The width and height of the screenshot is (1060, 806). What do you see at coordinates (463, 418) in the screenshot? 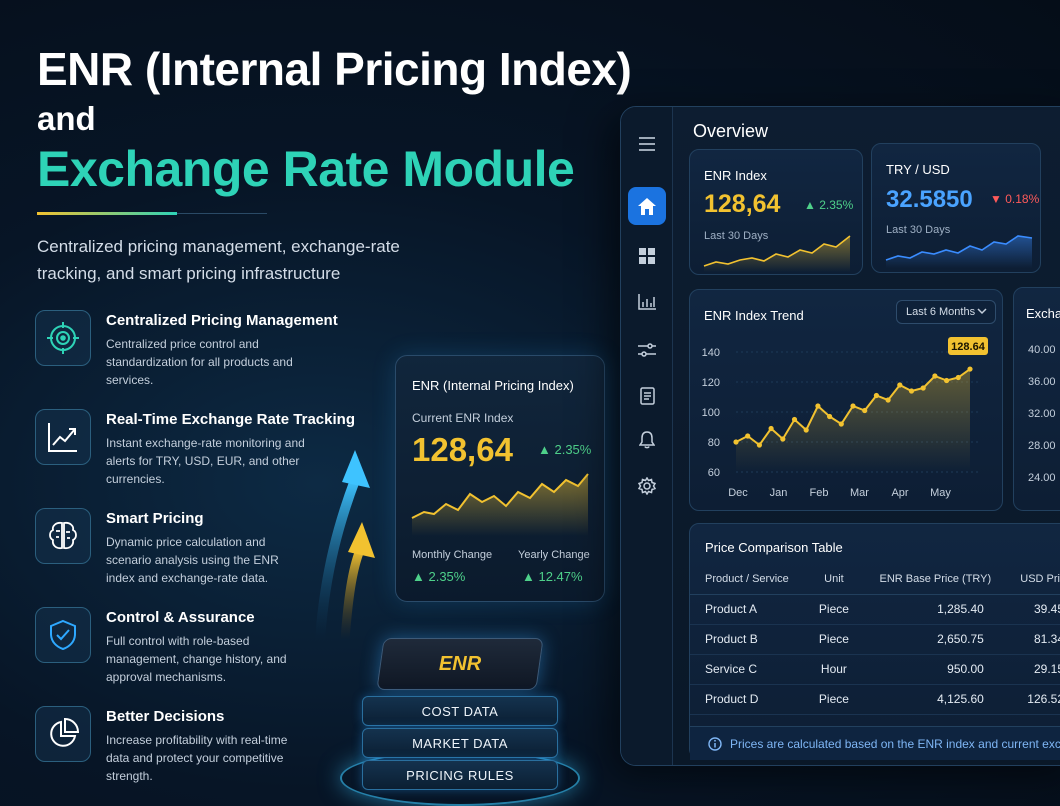
I see `card-label: Current ENR Index` at bounding box center [463, 418].